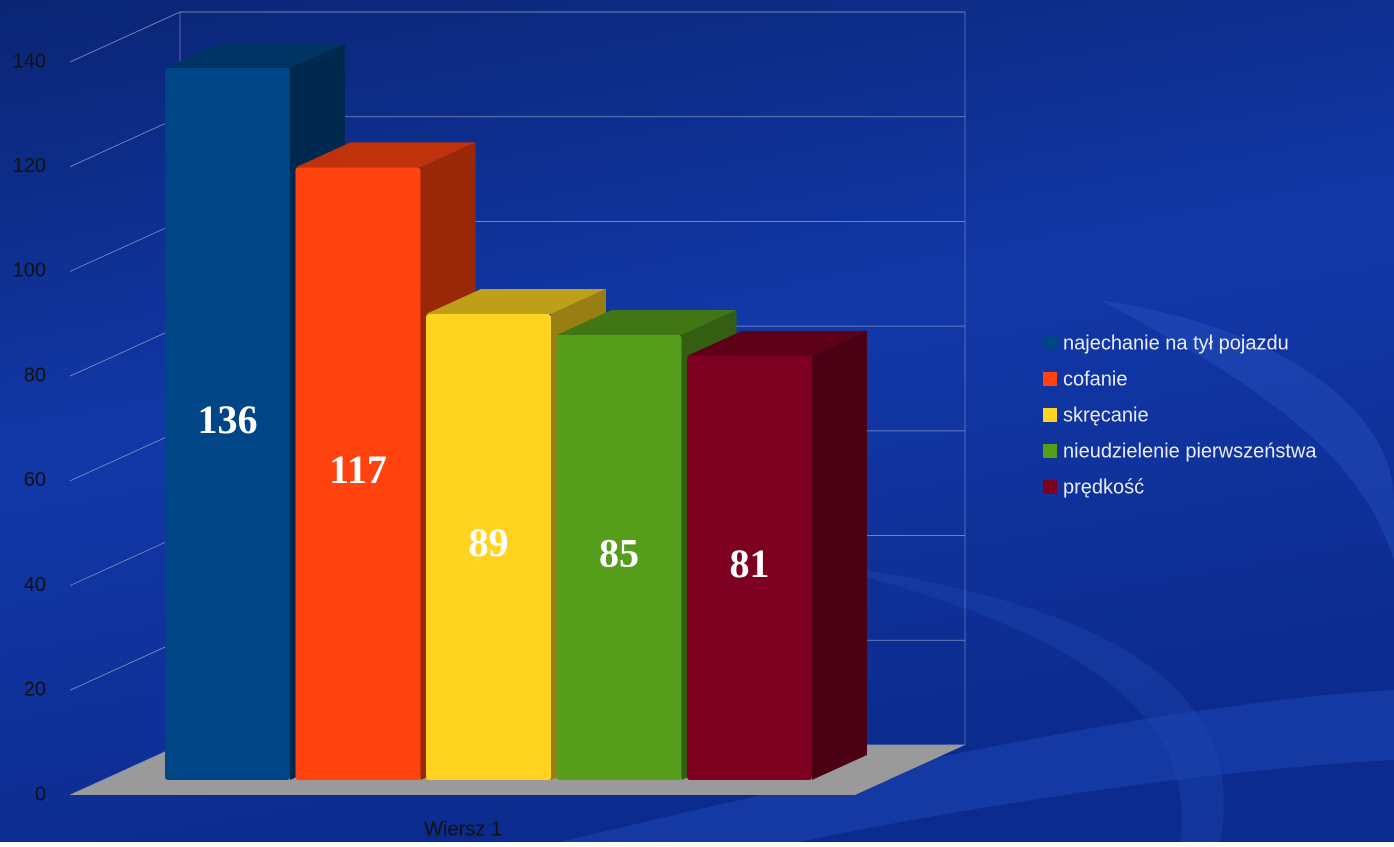  What do you see at coordinates (489, 542) in the screenshot?
I see `data-label: 89` at bounding box center [489, 542].